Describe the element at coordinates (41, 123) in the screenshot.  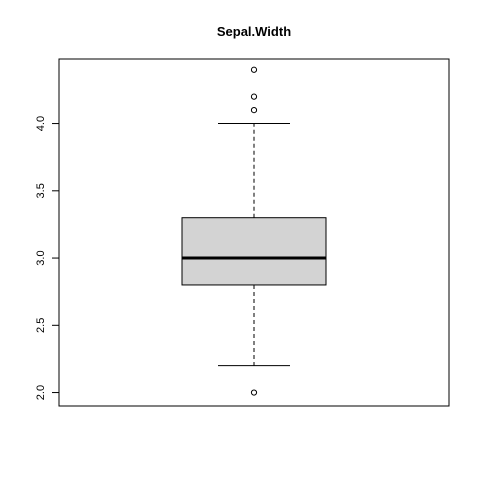
I see `y-tick-label: 4.0` at that location.